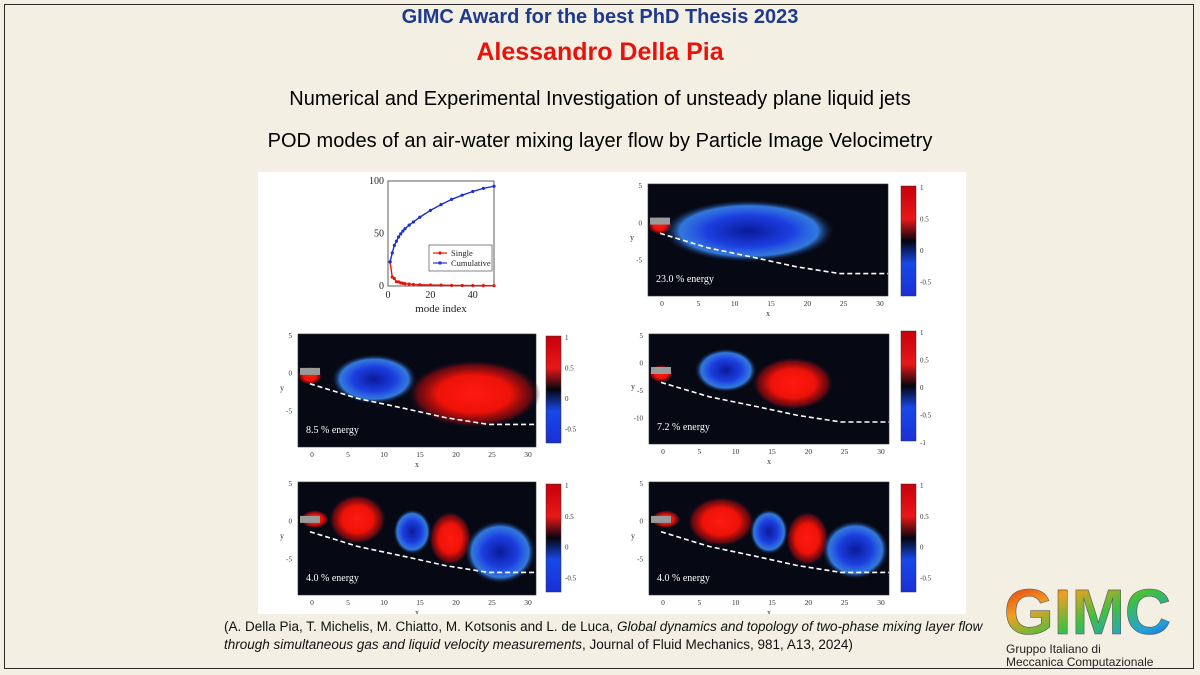 This screenshot has width=1200, height=675. Describe the element at coordinates (922, 251) in the screenshot. I see `mode-1-colorbar-label: 0` at that location.